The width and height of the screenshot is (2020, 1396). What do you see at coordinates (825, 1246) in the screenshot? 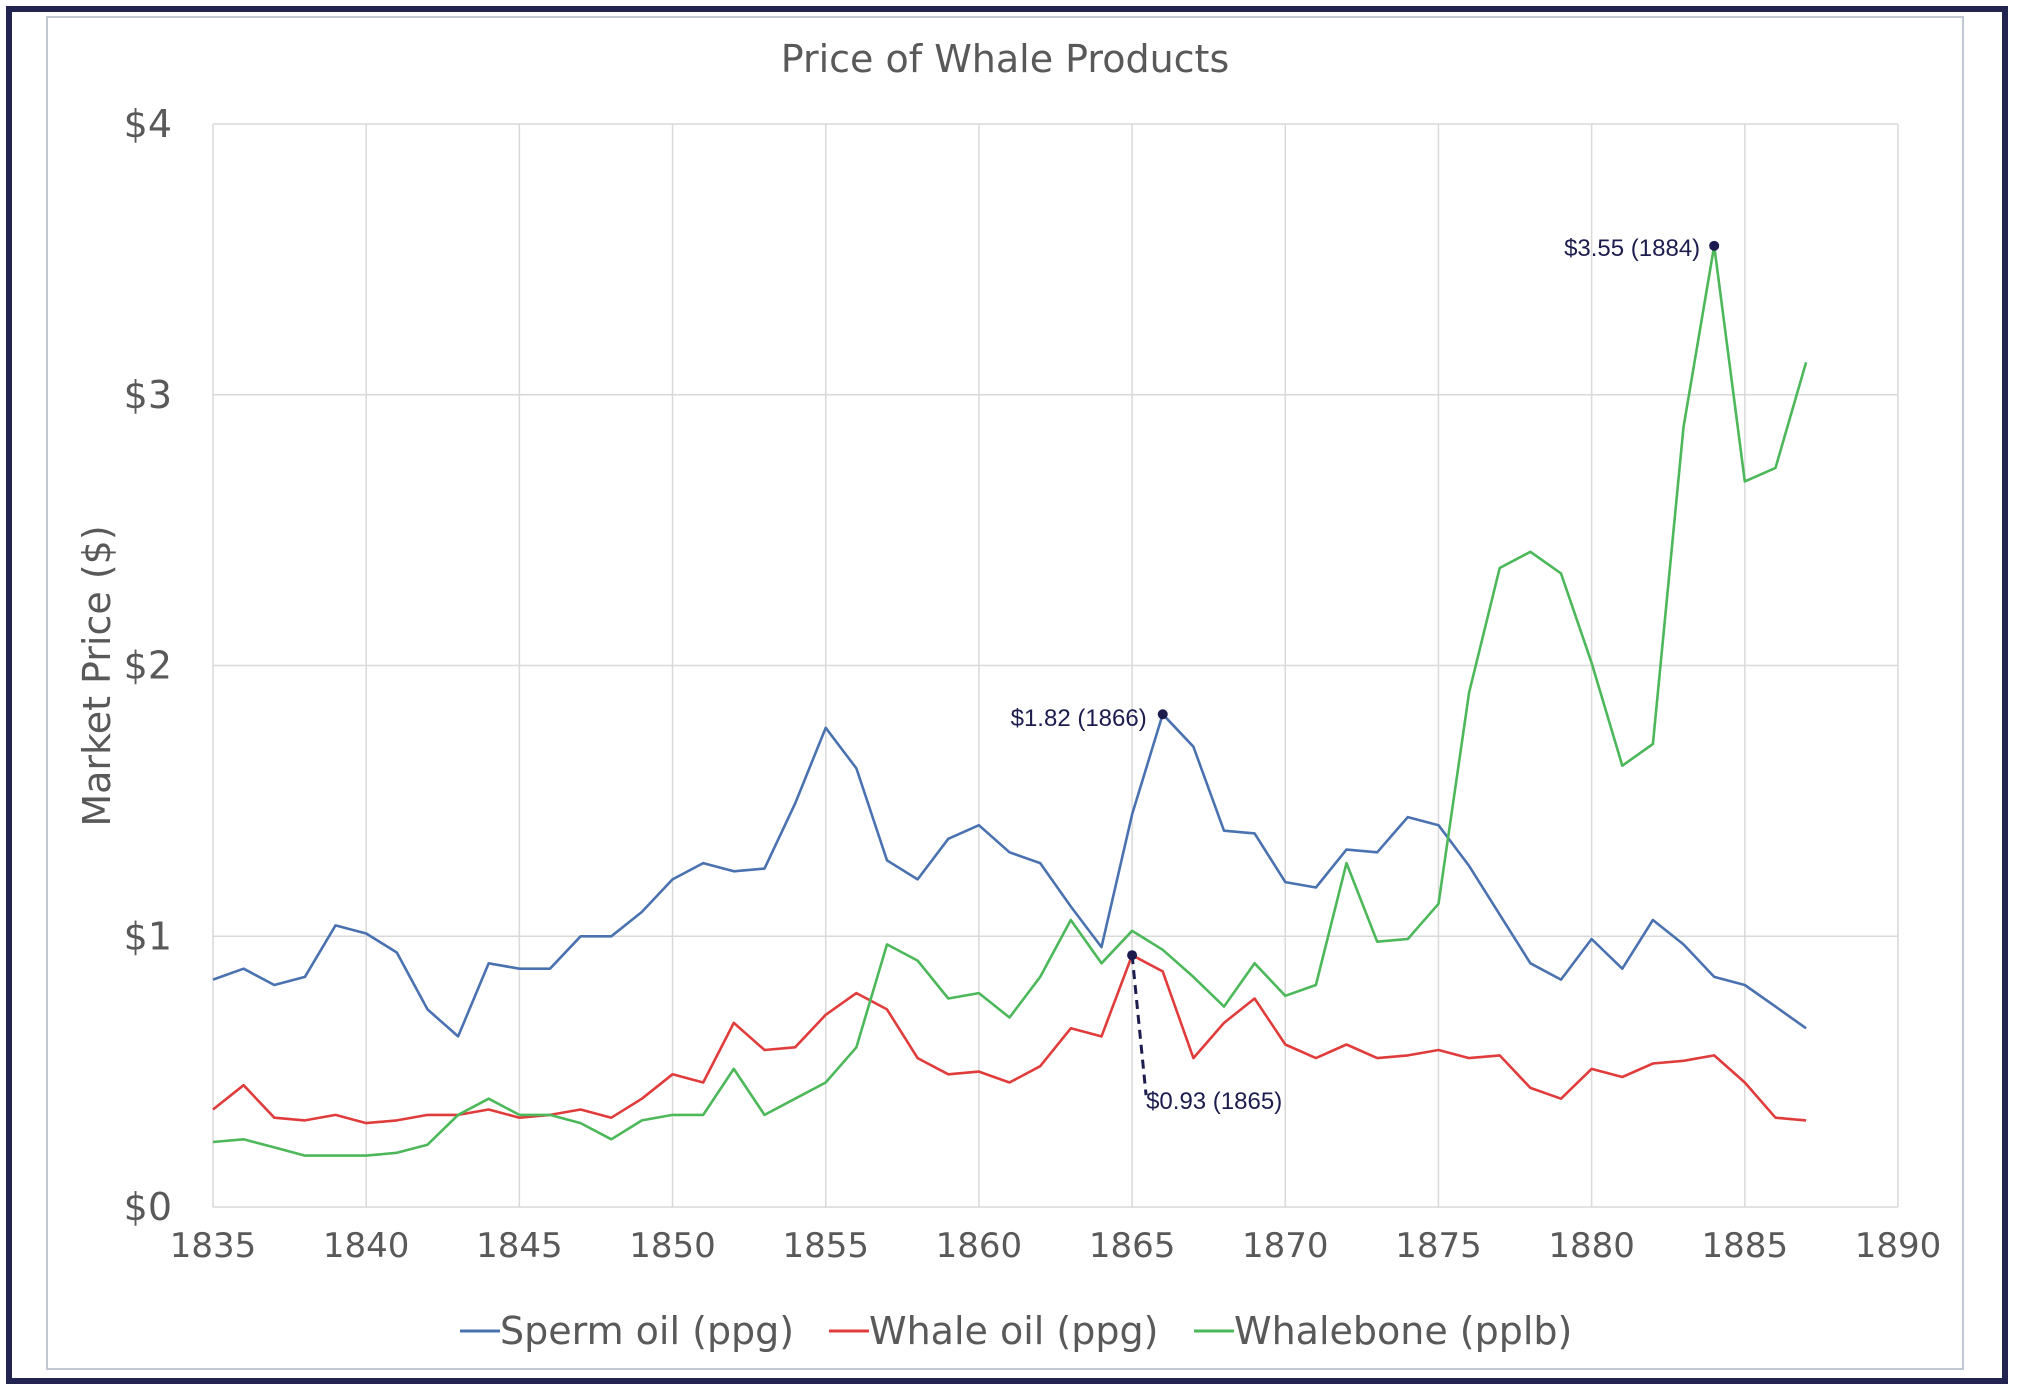
I see `x-tick-label: 1855` at bounding box center [825, 1246].